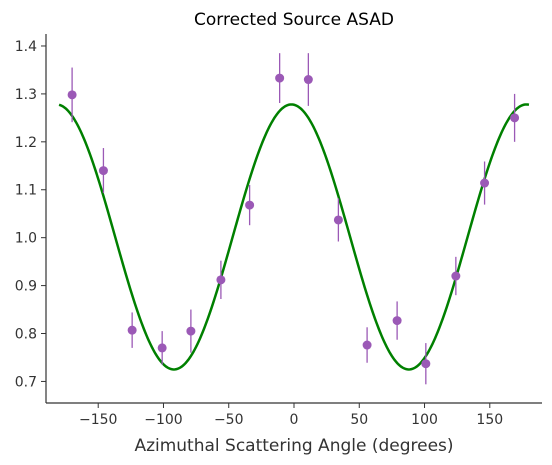 The image size is (552, 465). What do you see at coordinates (294, 420) in the screenshot?
I see `x-tick-label: 0` at bounding box center [294, 420].